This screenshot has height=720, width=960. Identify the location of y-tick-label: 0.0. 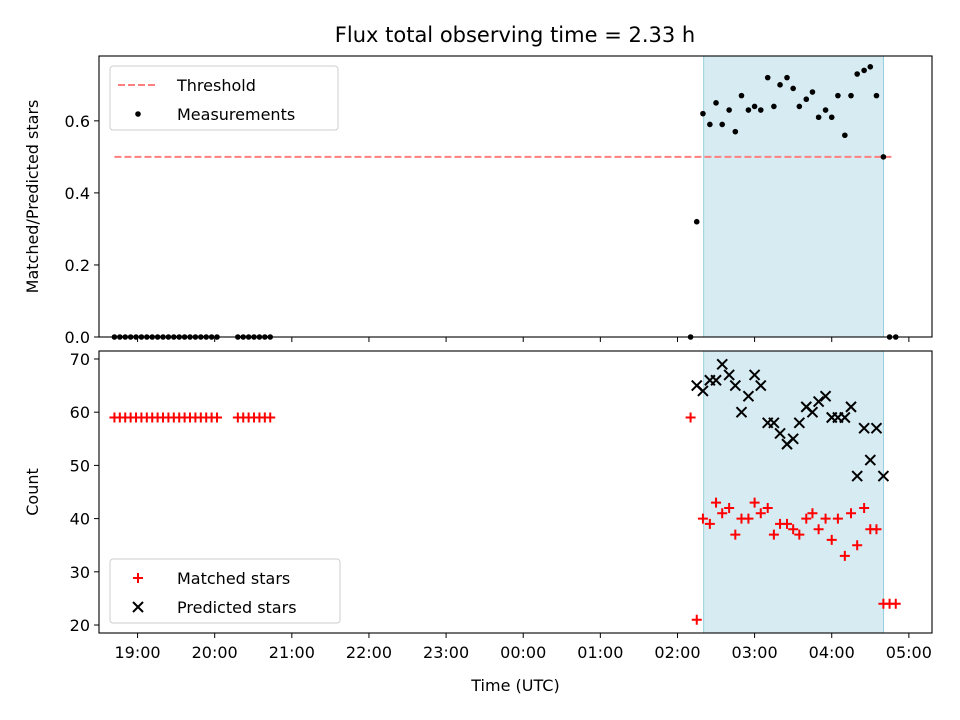
(77, 337).